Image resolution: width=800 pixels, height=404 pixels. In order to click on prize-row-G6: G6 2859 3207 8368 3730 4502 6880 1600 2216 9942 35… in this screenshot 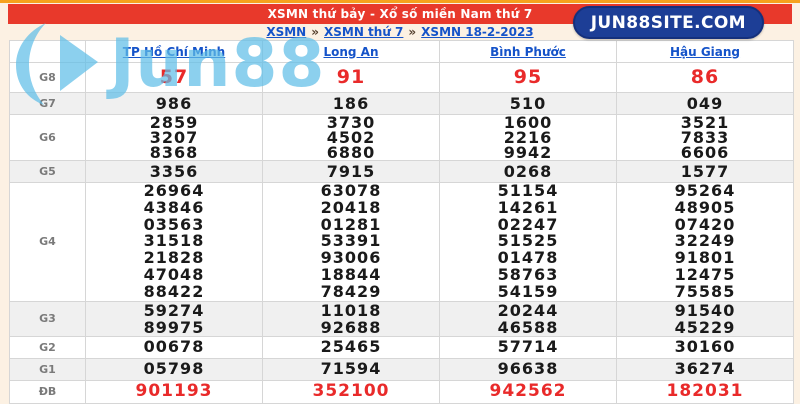, I will do `click(401, 137)`.